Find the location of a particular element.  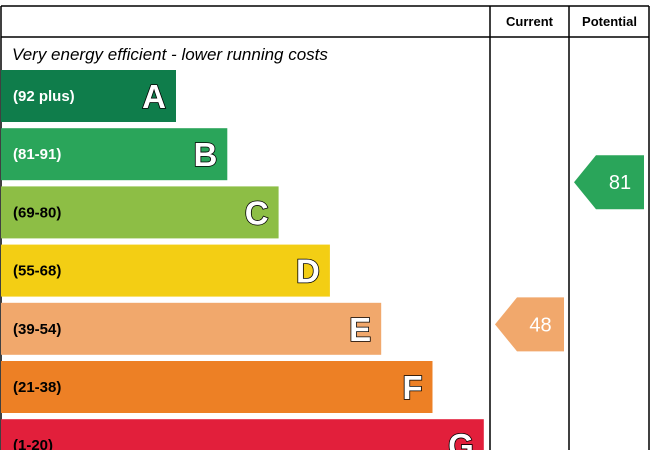

band-a: (92 plus) A is located at coordinates (88, 96).